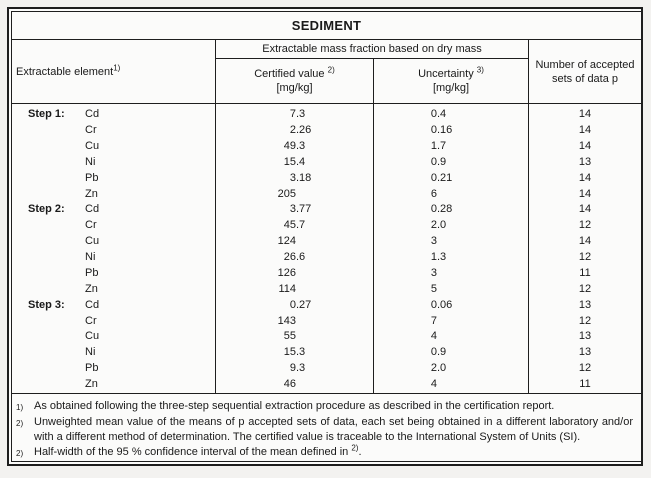 Image resolution: width=651 pixels, height=478 pixels. What do you see at coordinates (451, 81) in the screenshot?
I see `col-header-uncertainty: Uncertainty 3) [mg/kg]` at bounding box center [451, 81].